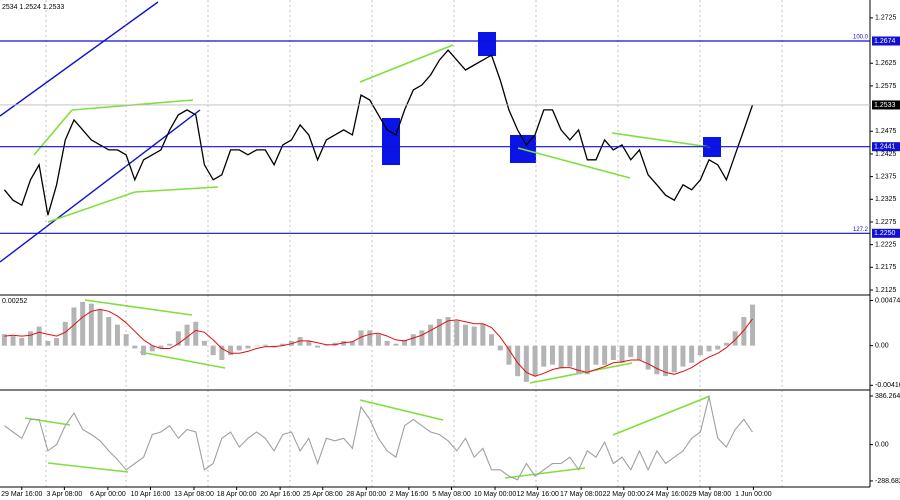 The image size is (900, 500). I want to click on x-tick-label: 25 Apr 08:00, so click(323, 494).